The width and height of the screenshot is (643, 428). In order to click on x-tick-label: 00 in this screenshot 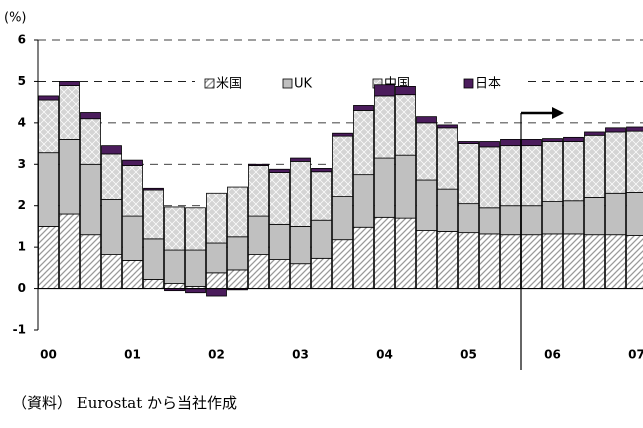, I will do `click(48, 355)`.